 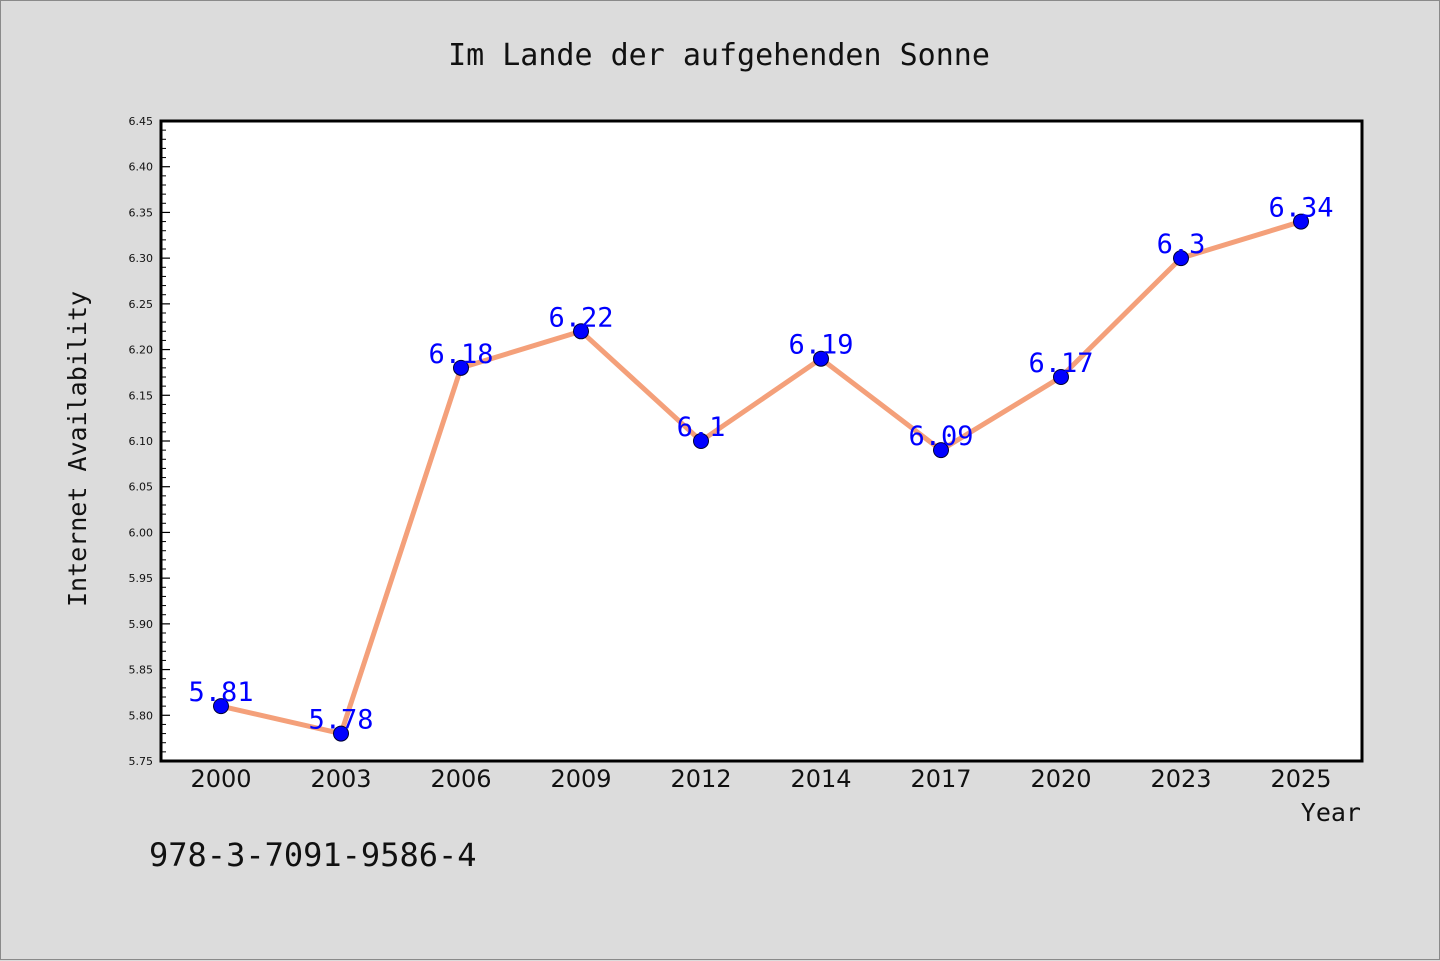 What do you see at coordinates (580, 779) in the screenshot?
I see `x-tick-label: 2009` at bounding box center [580, 779].